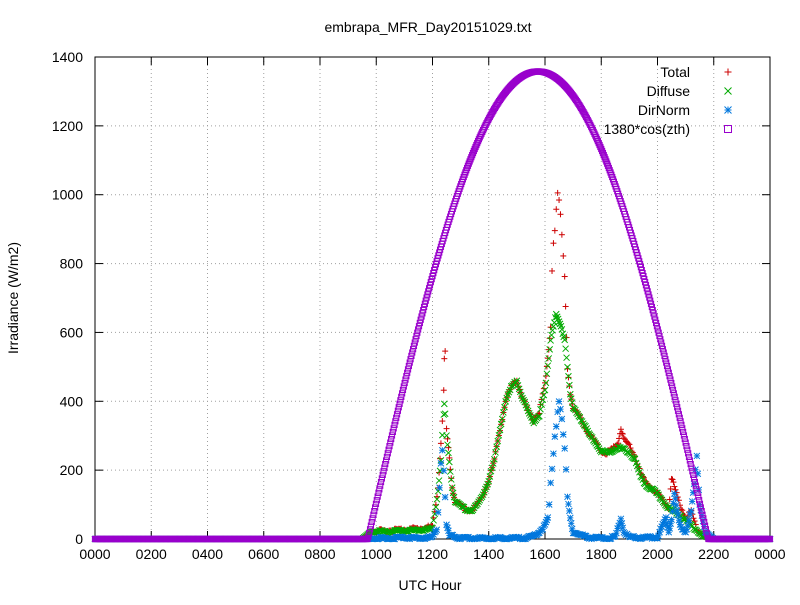  What do you see at coordinates (151, 554) in the screenshot?
I see `x-tick-label: 0200` at bounding box center [151, 554].